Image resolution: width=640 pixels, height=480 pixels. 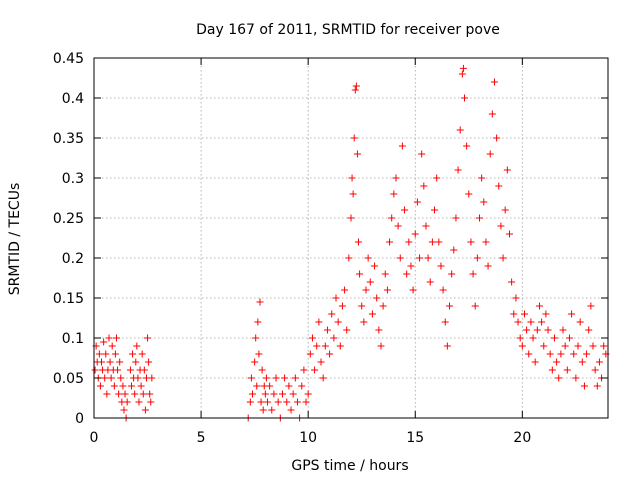 I want to click on y-axis-label: SRMTID / TECUs, so click(x=15, y=239).